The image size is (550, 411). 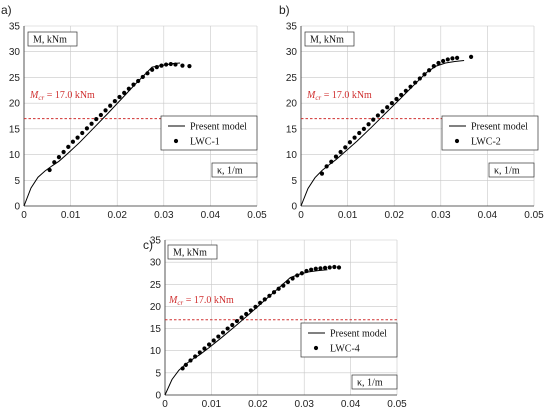 I want to click on legend-label-specimen: LWC-4, so click(x=345, y=349).